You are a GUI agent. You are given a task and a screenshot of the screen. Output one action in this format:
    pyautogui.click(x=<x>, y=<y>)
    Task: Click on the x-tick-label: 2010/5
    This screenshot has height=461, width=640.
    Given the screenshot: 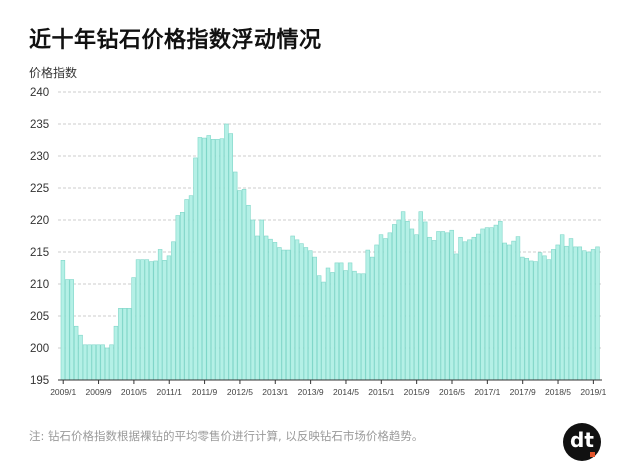 What is the action you would take?
    pyautogui.click(x=134, y=392)
    